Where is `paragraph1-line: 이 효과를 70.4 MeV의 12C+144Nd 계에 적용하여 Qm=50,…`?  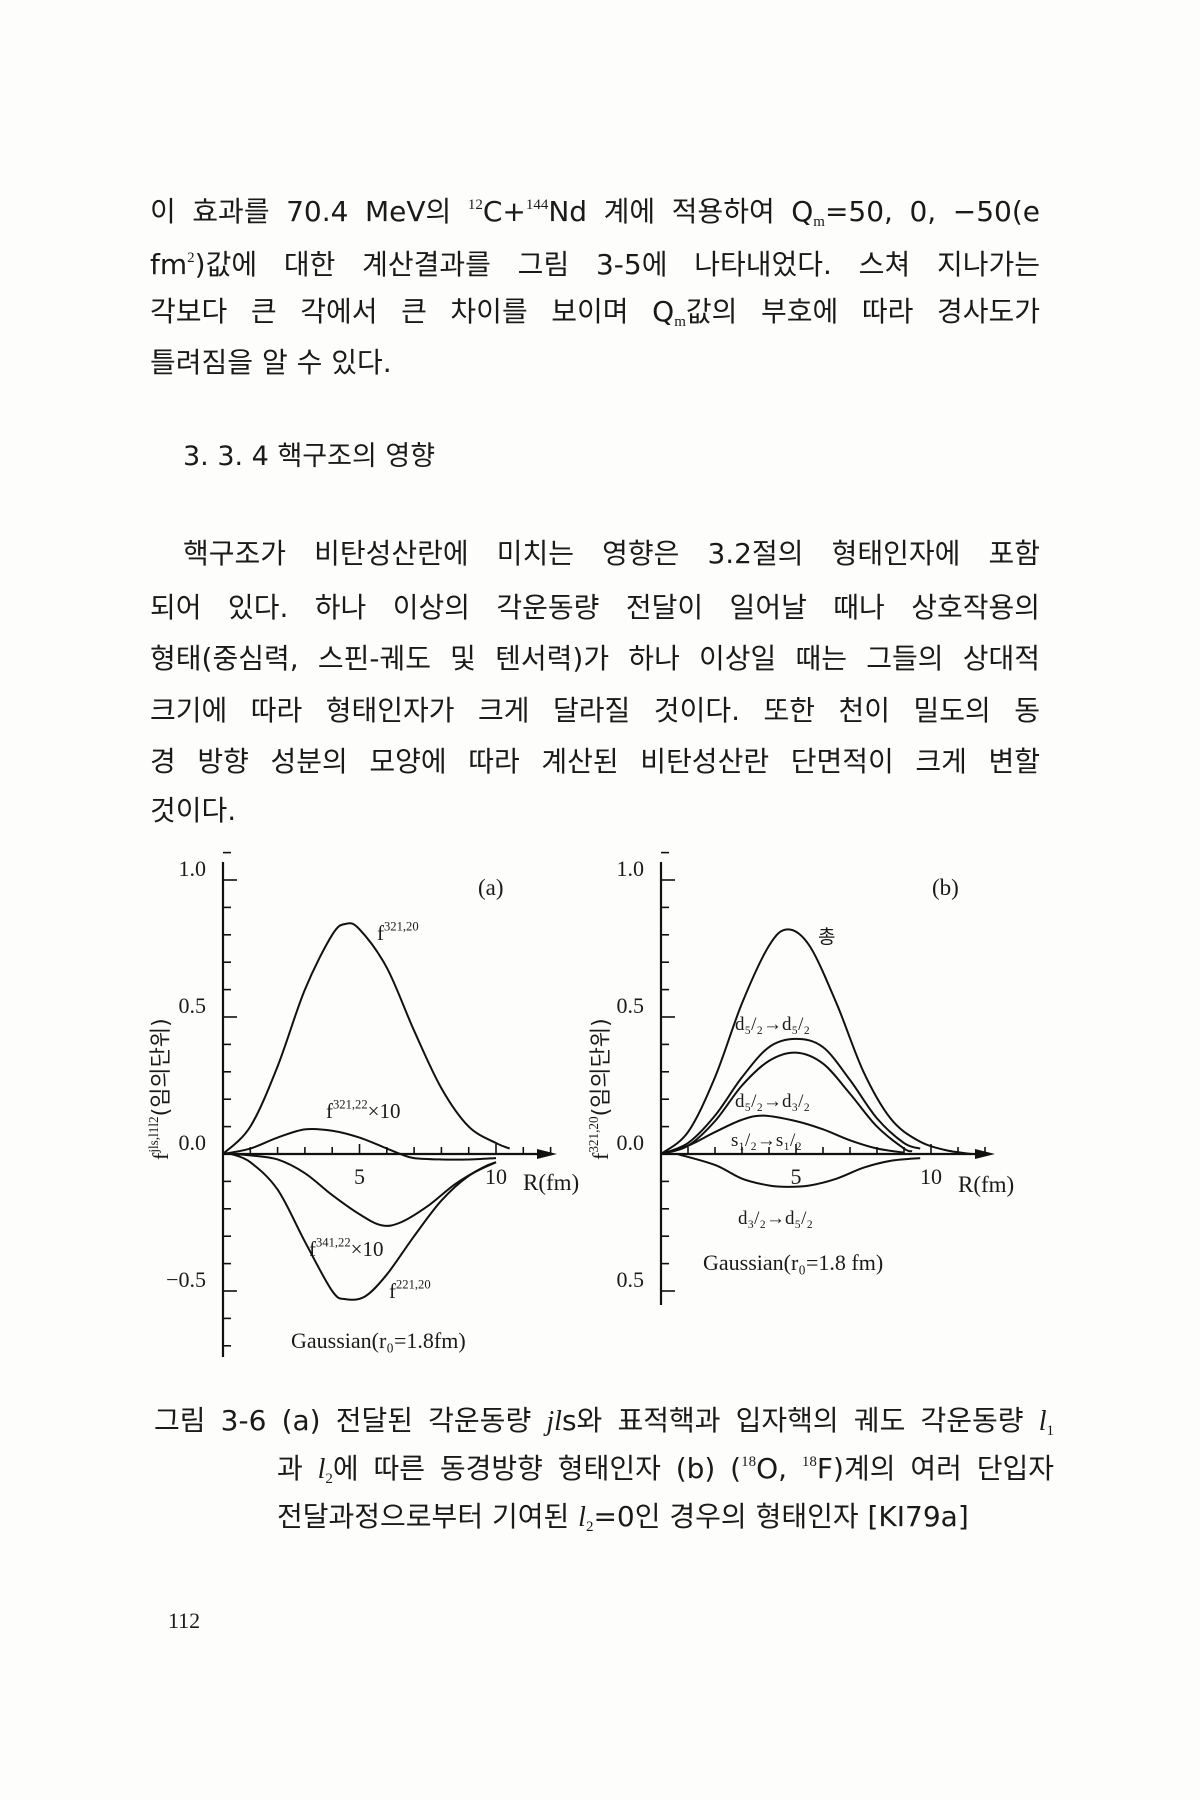 paragraph1-line: 이 효과를 70.4 MeV의 12C+144Nd 계에 적용하여 Qm=50,… is located at coordinates (595, 212).